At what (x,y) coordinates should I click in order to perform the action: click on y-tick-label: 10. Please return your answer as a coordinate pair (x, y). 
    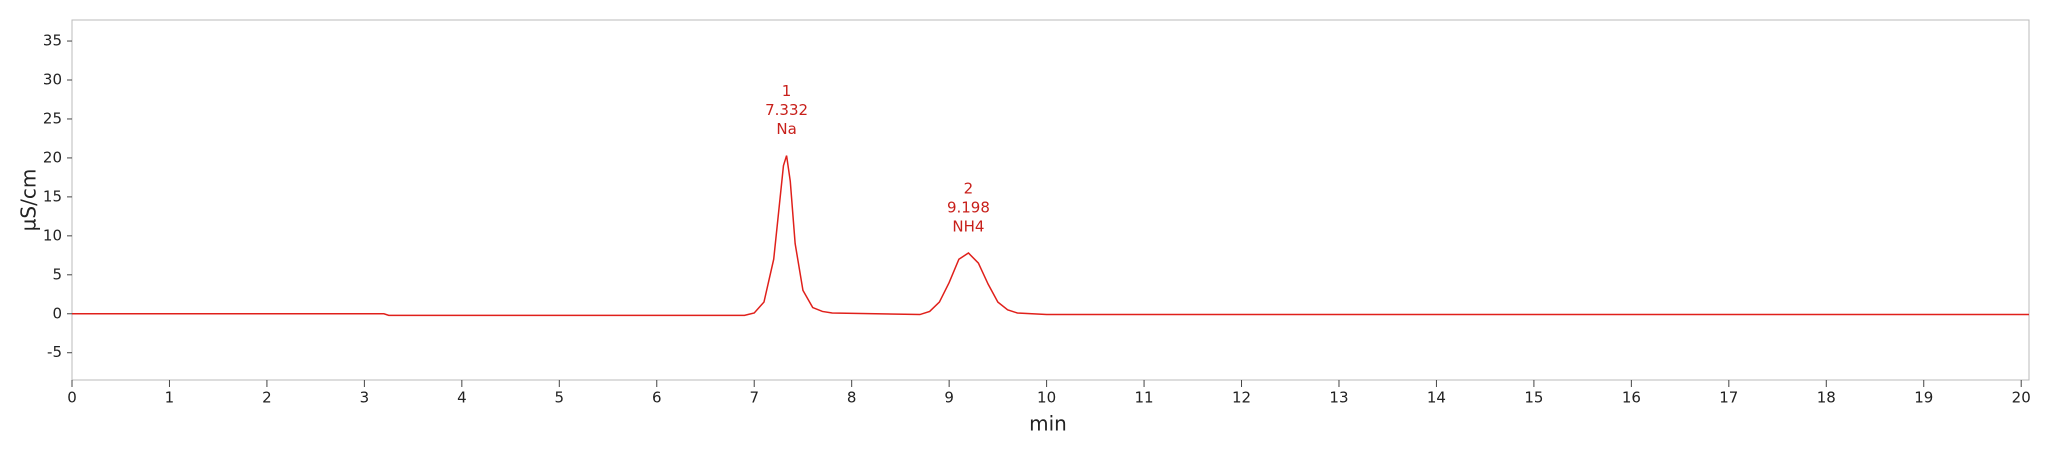
    Looking at the image, I should click on (52, 235).